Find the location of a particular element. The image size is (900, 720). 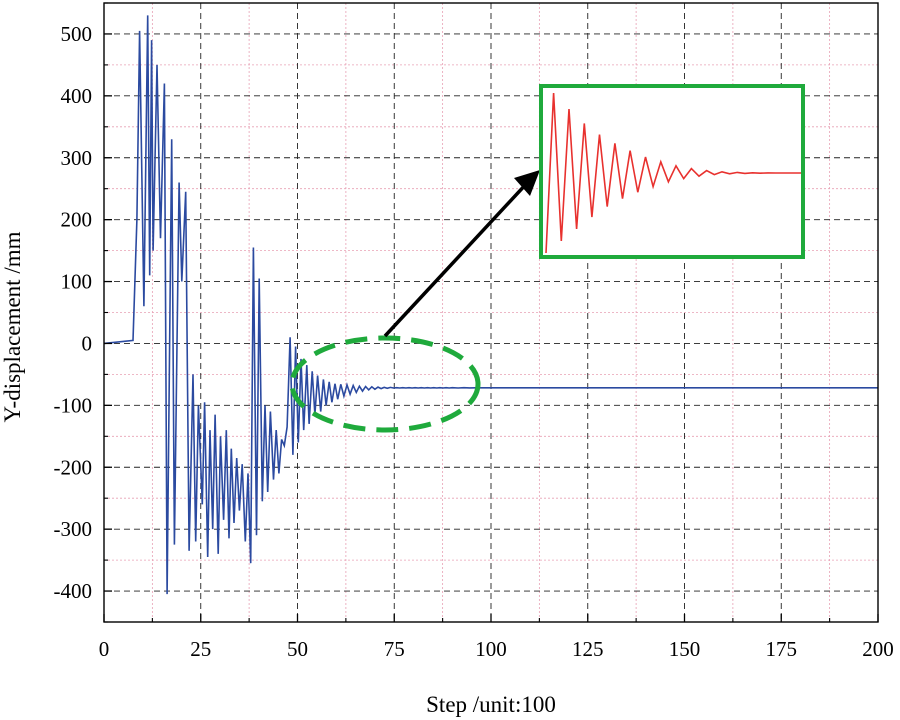

inset-series-line is located at coordinates (673, 173).